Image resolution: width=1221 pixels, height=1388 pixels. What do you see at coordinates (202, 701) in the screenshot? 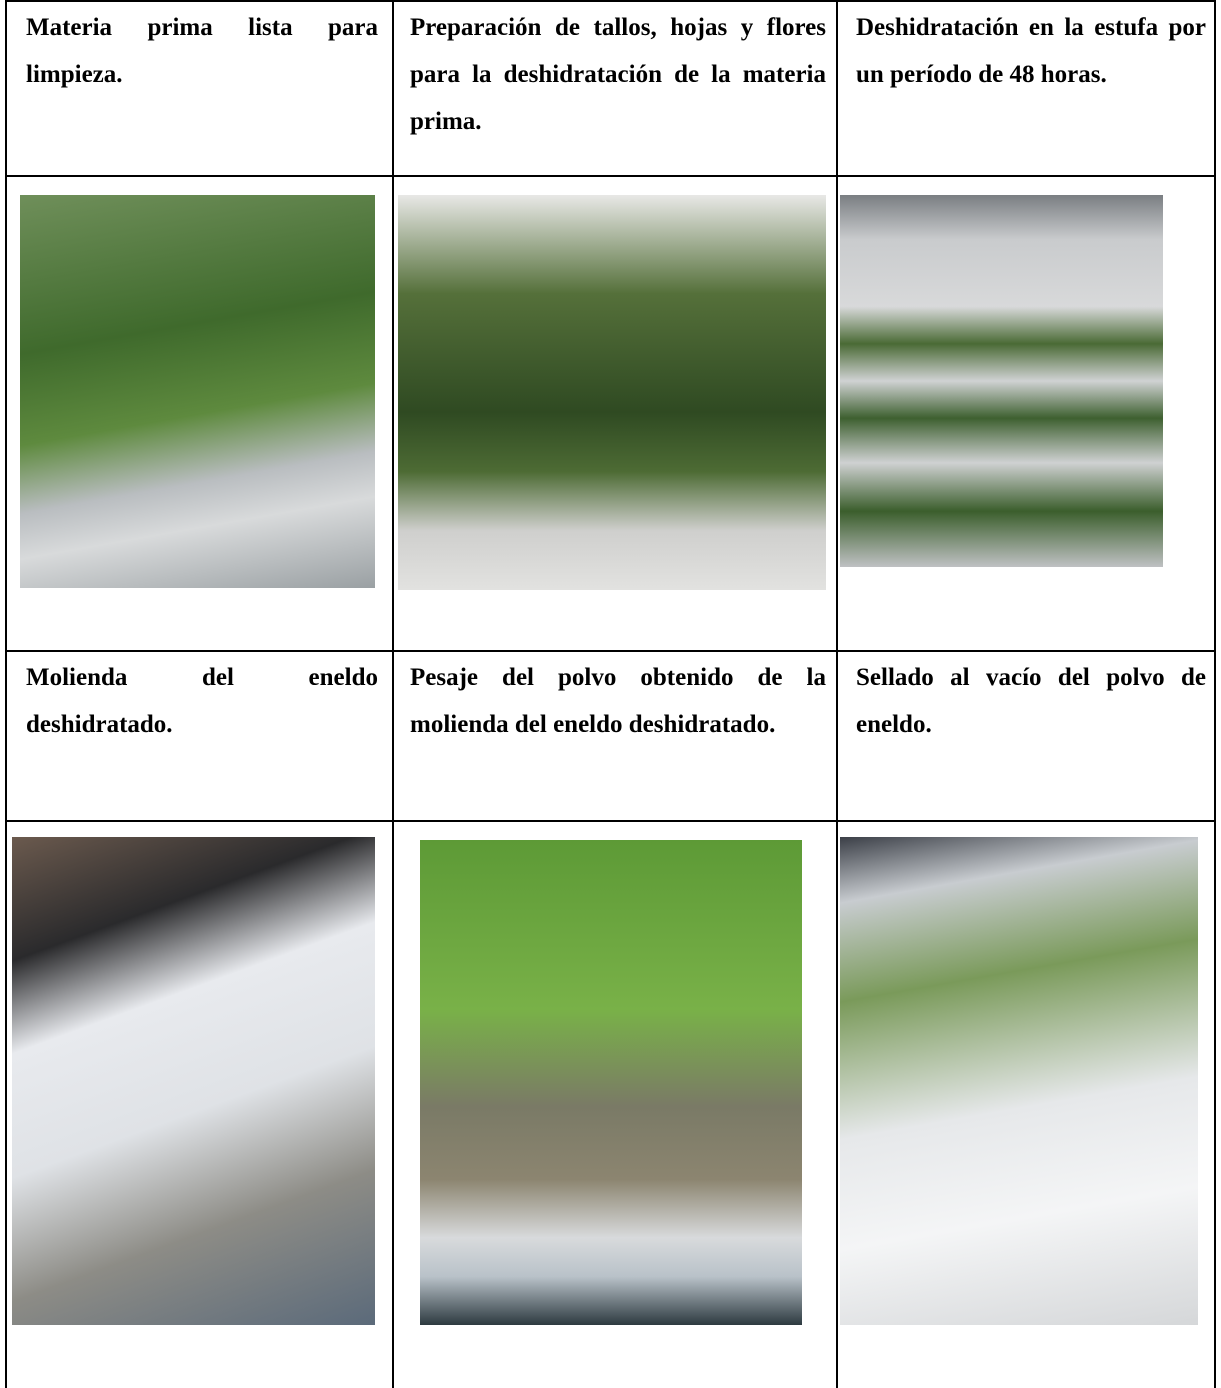
I see `caption: Molienda del eneldo deshidratado.` at bounding box center [202, 701].